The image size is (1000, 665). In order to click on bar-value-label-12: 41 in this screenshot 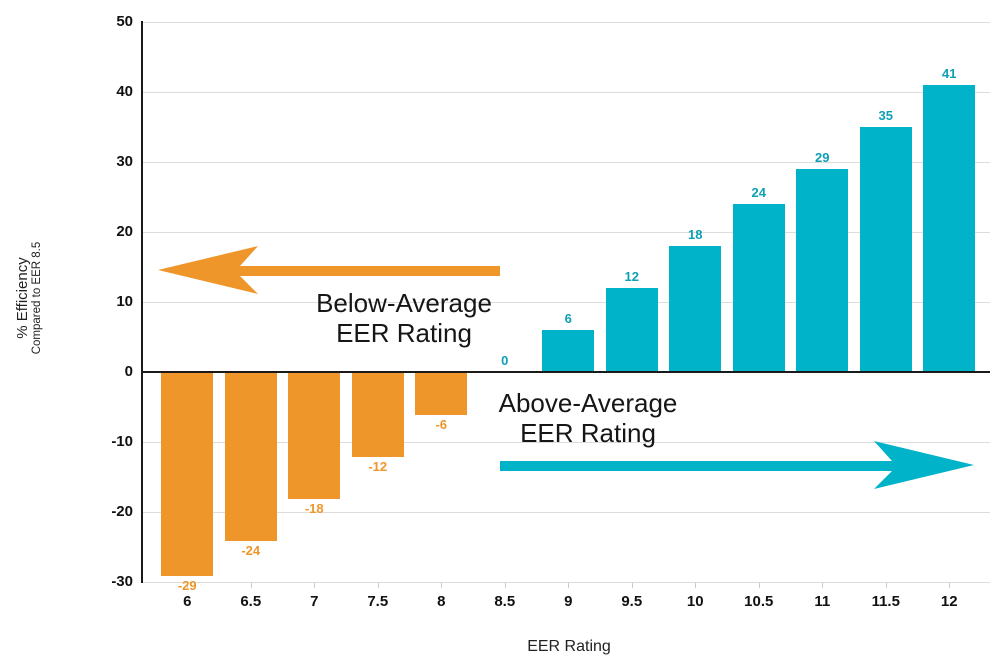, I will do `click(949, 73)`.